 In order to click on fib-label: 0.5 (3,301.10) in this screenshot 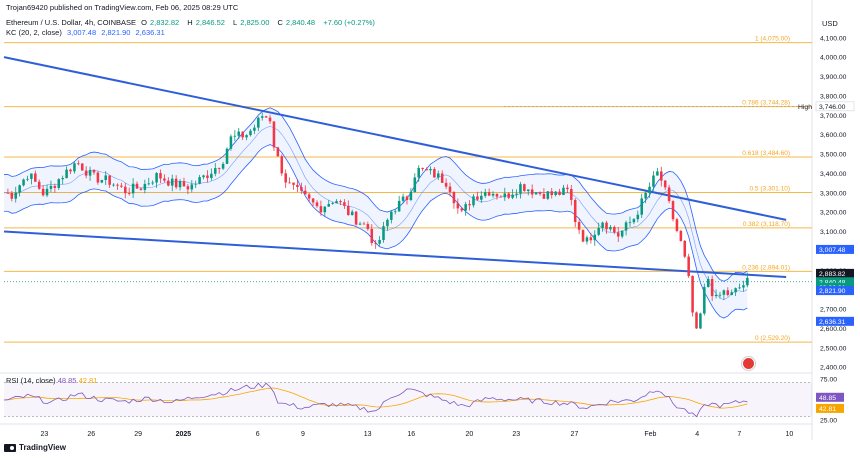, I will do `click(770, 189)`.